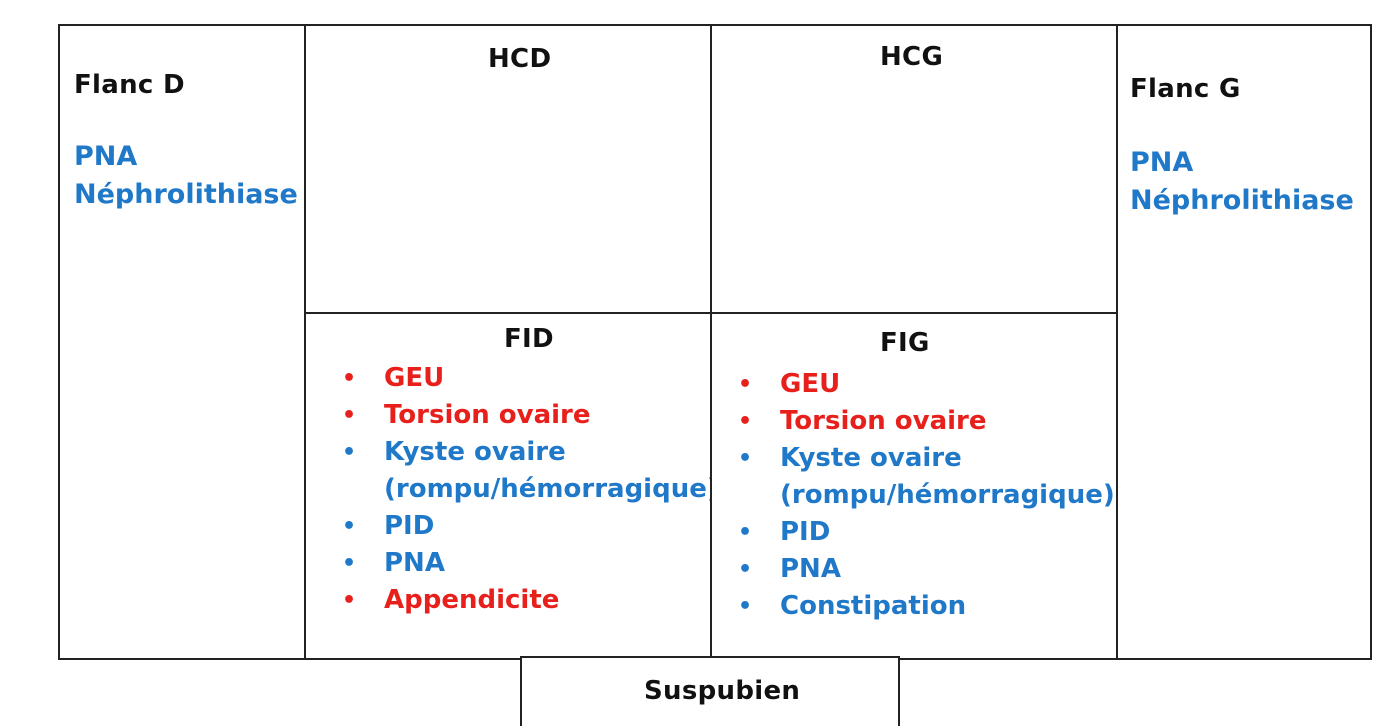 This screenshot has width=1400, height=726. I want to click on region-hcd: HCD, so click(508, 169).